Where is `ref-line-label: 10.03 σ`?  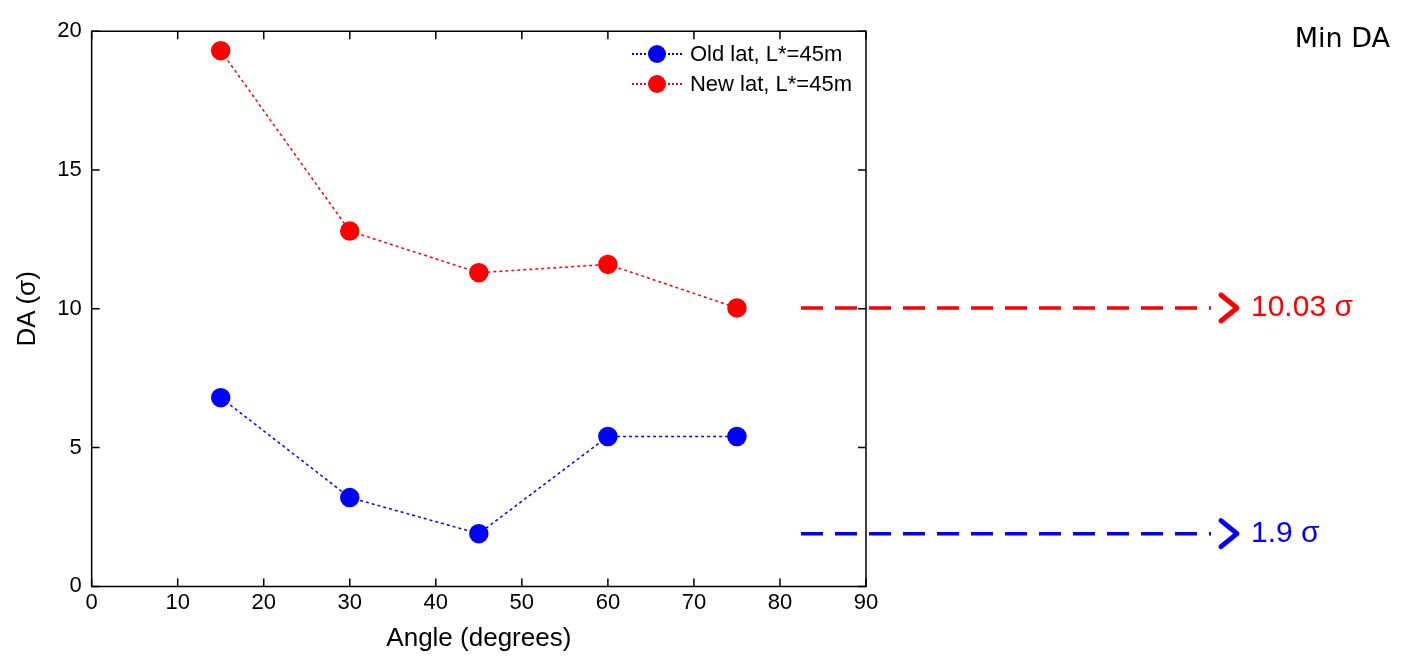
ref-line-label: 10.03 σ is located at coordinates (1302, 306).